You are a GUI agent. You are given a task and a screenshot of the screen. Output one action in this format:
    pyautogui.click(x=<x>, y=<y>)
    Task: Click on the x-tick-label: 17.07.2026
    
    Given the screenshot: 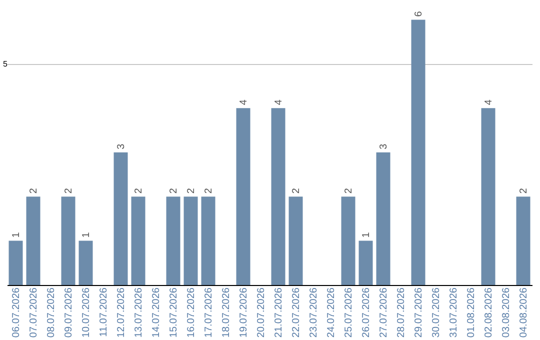 What is the action you would take?
    pyautogui.click(x=208, y=312)
    